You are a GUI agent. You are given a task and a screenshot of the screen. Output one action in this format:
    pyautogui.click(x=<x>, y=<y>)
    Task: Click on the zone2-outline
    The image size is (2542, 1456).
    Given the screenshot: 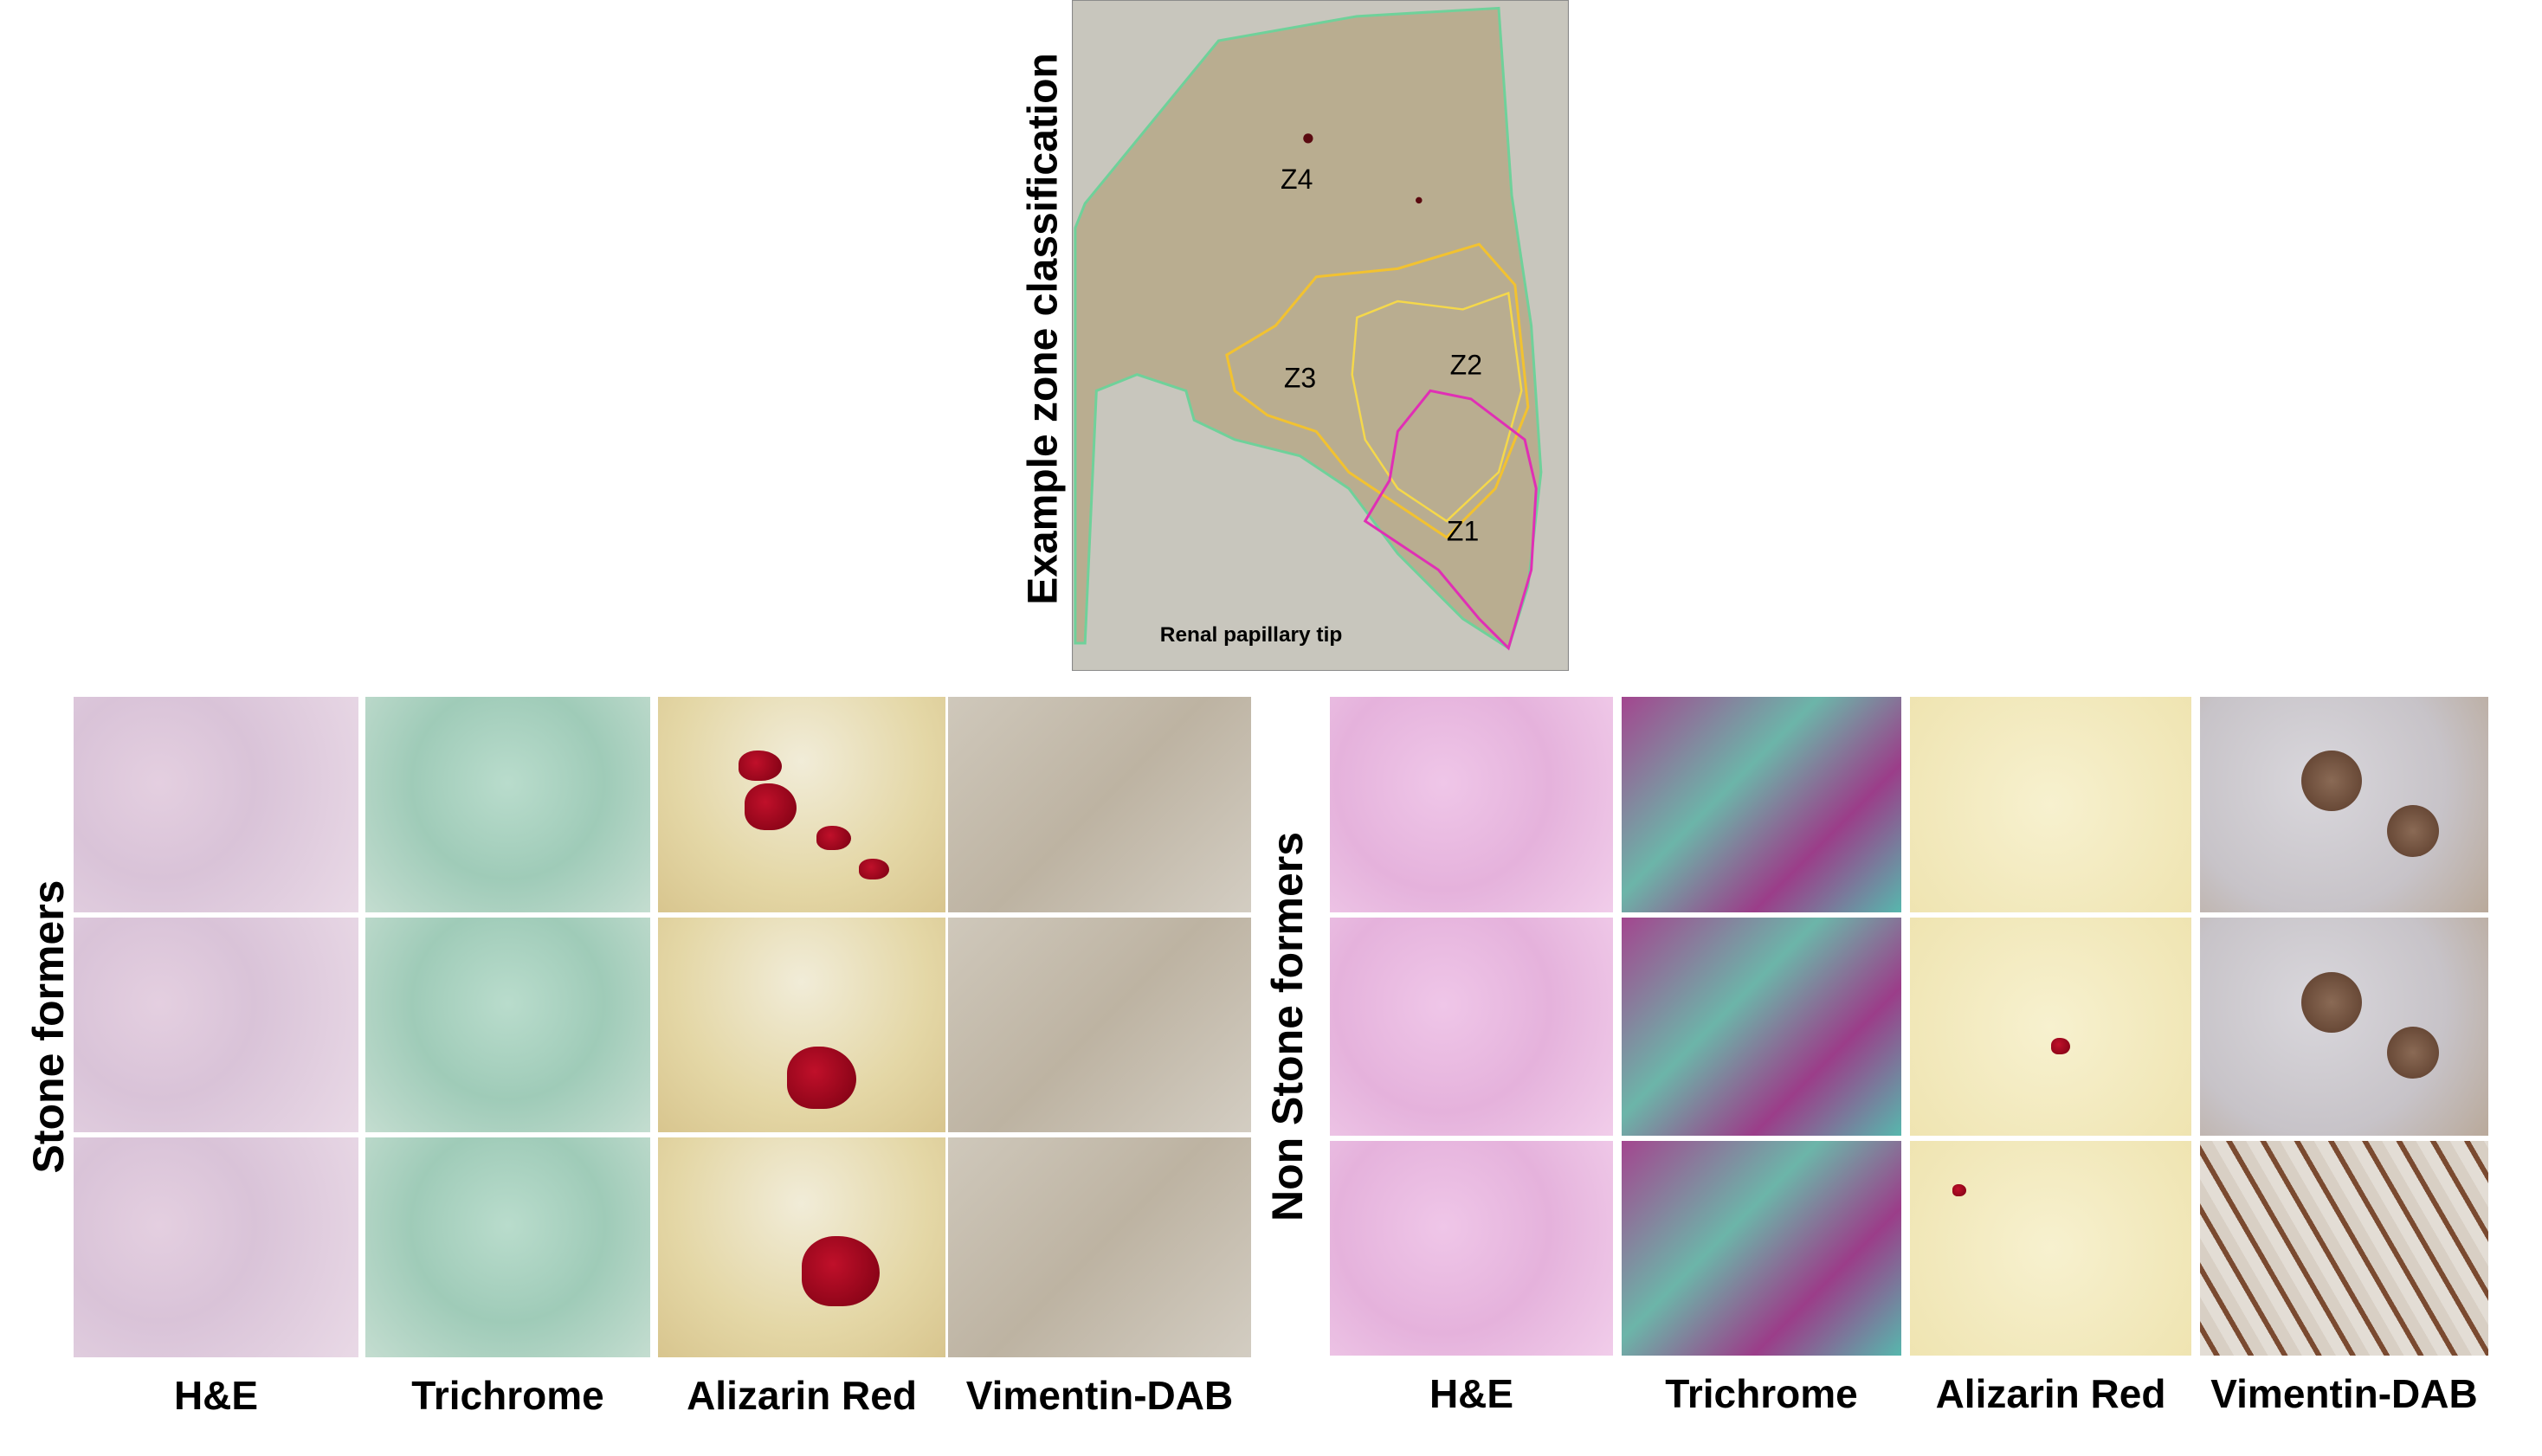 What is the action you would take?
    pyautogui.click(x=1437, y=407)
    